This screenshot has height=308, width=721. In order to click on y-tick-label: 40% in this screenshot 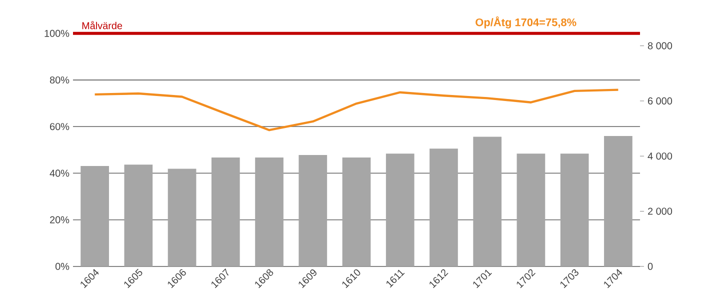, I will do `click(60, 173)`.